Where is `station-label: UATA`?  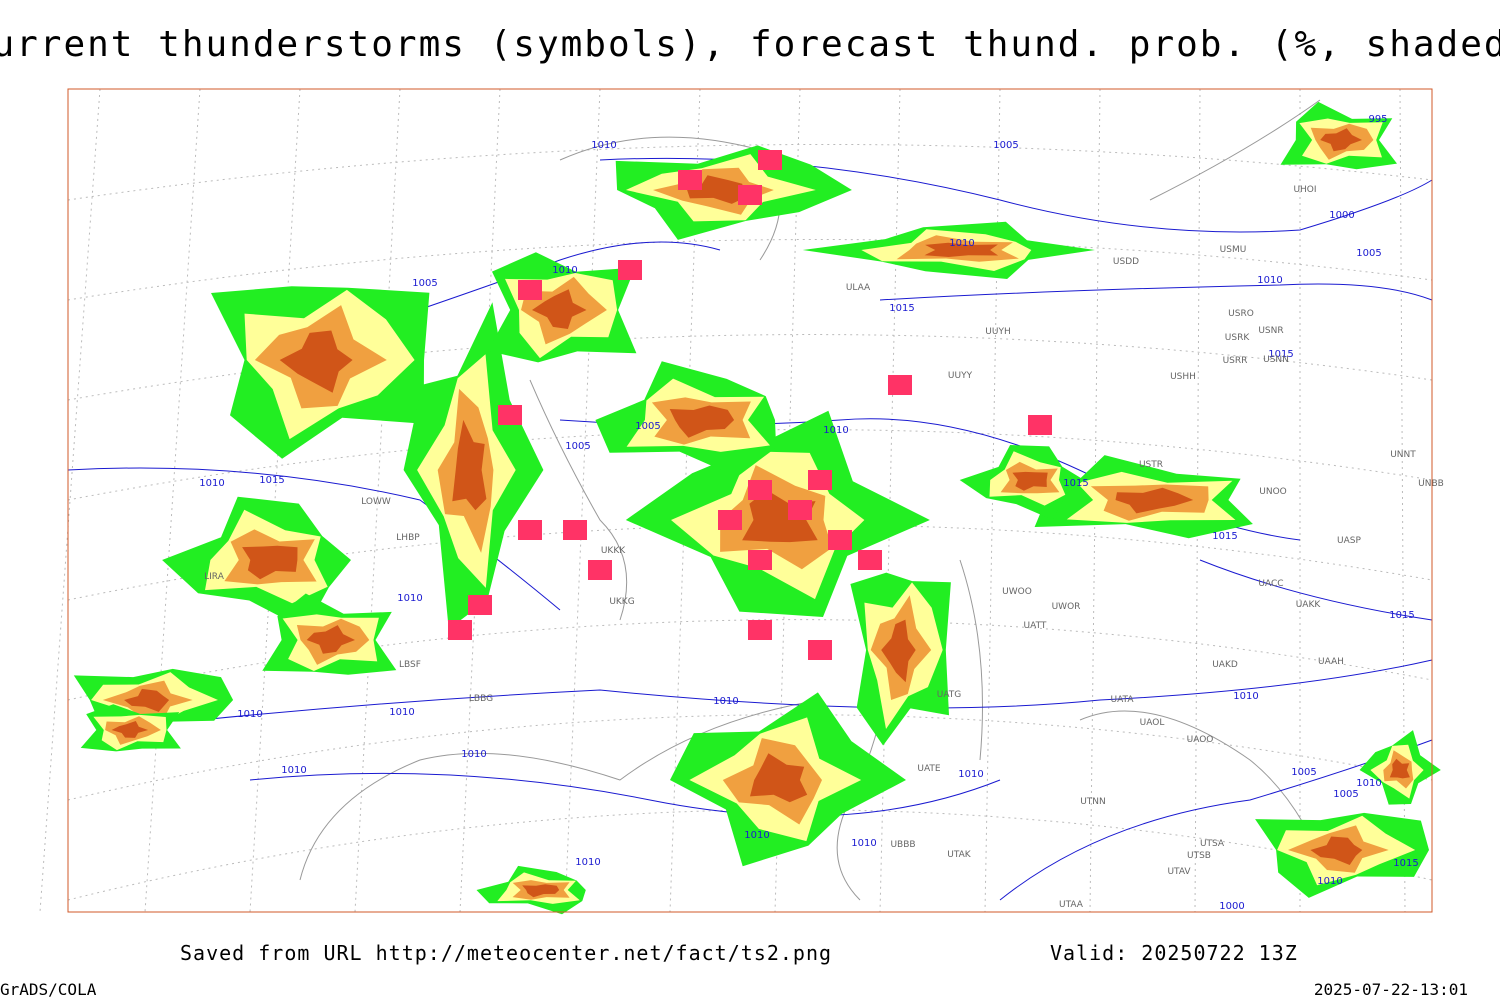 station-label: UATA is located at coordinates (1122, 700).